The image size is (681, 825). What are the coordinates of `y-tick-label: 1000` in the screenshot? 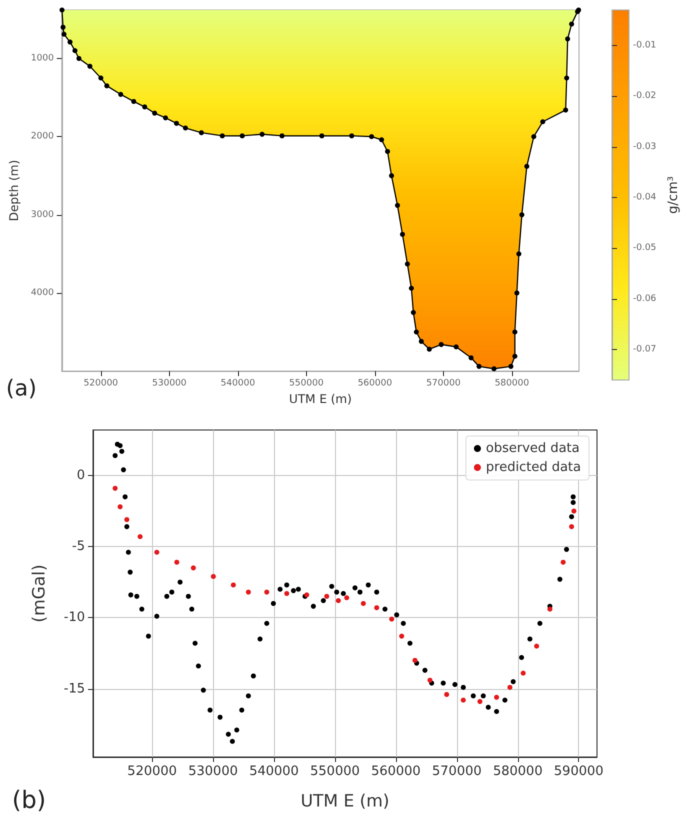 It's located at (42, 58).